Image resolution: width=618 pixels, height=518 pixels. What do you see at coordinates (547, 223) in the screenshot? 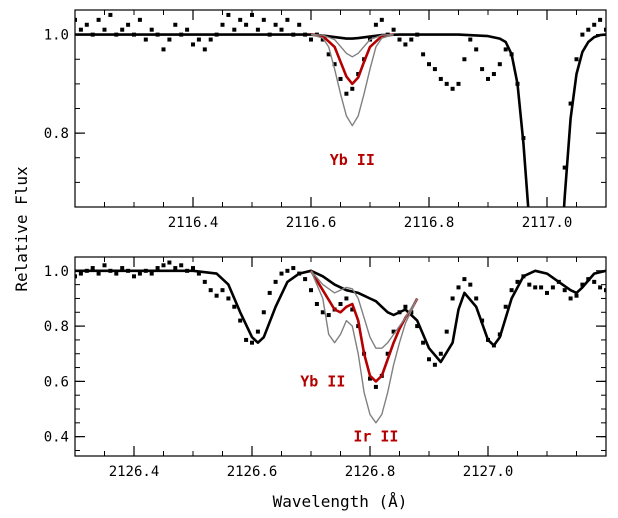
I see `x-tick-label: 2117.0` at bounding box center [547, 223].